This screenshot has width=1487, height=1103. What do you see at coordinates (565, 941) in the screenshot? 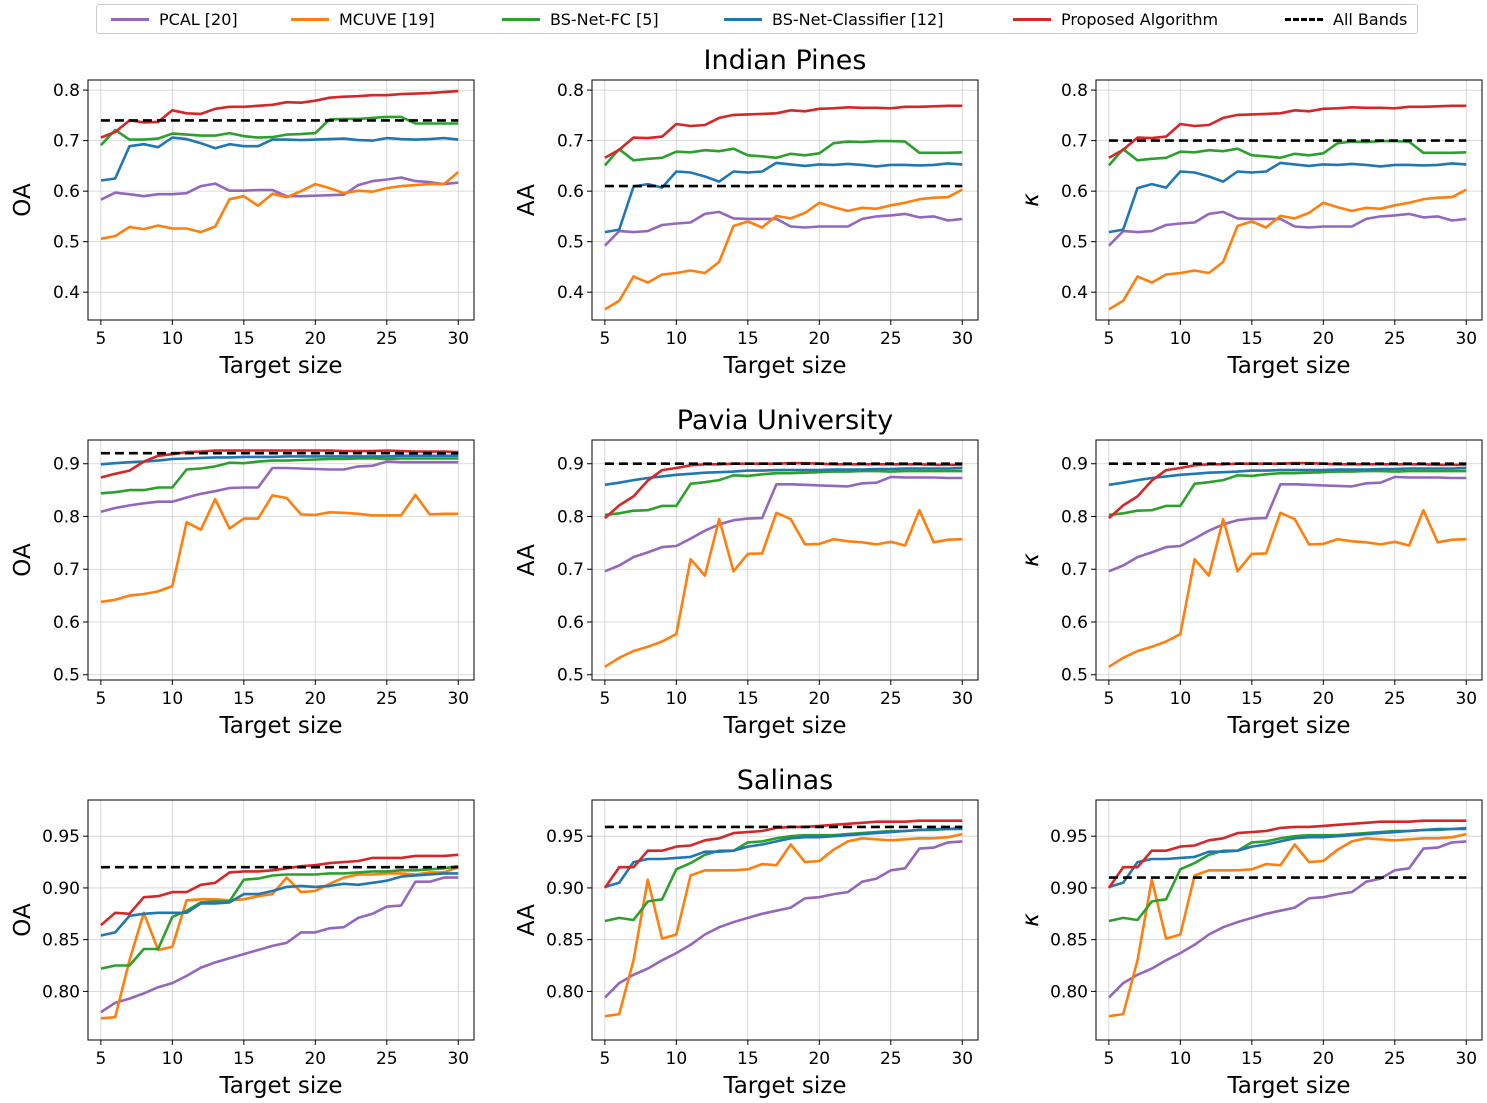
I see `y-tick-label: 0.85` at bounding box center [565, 941].